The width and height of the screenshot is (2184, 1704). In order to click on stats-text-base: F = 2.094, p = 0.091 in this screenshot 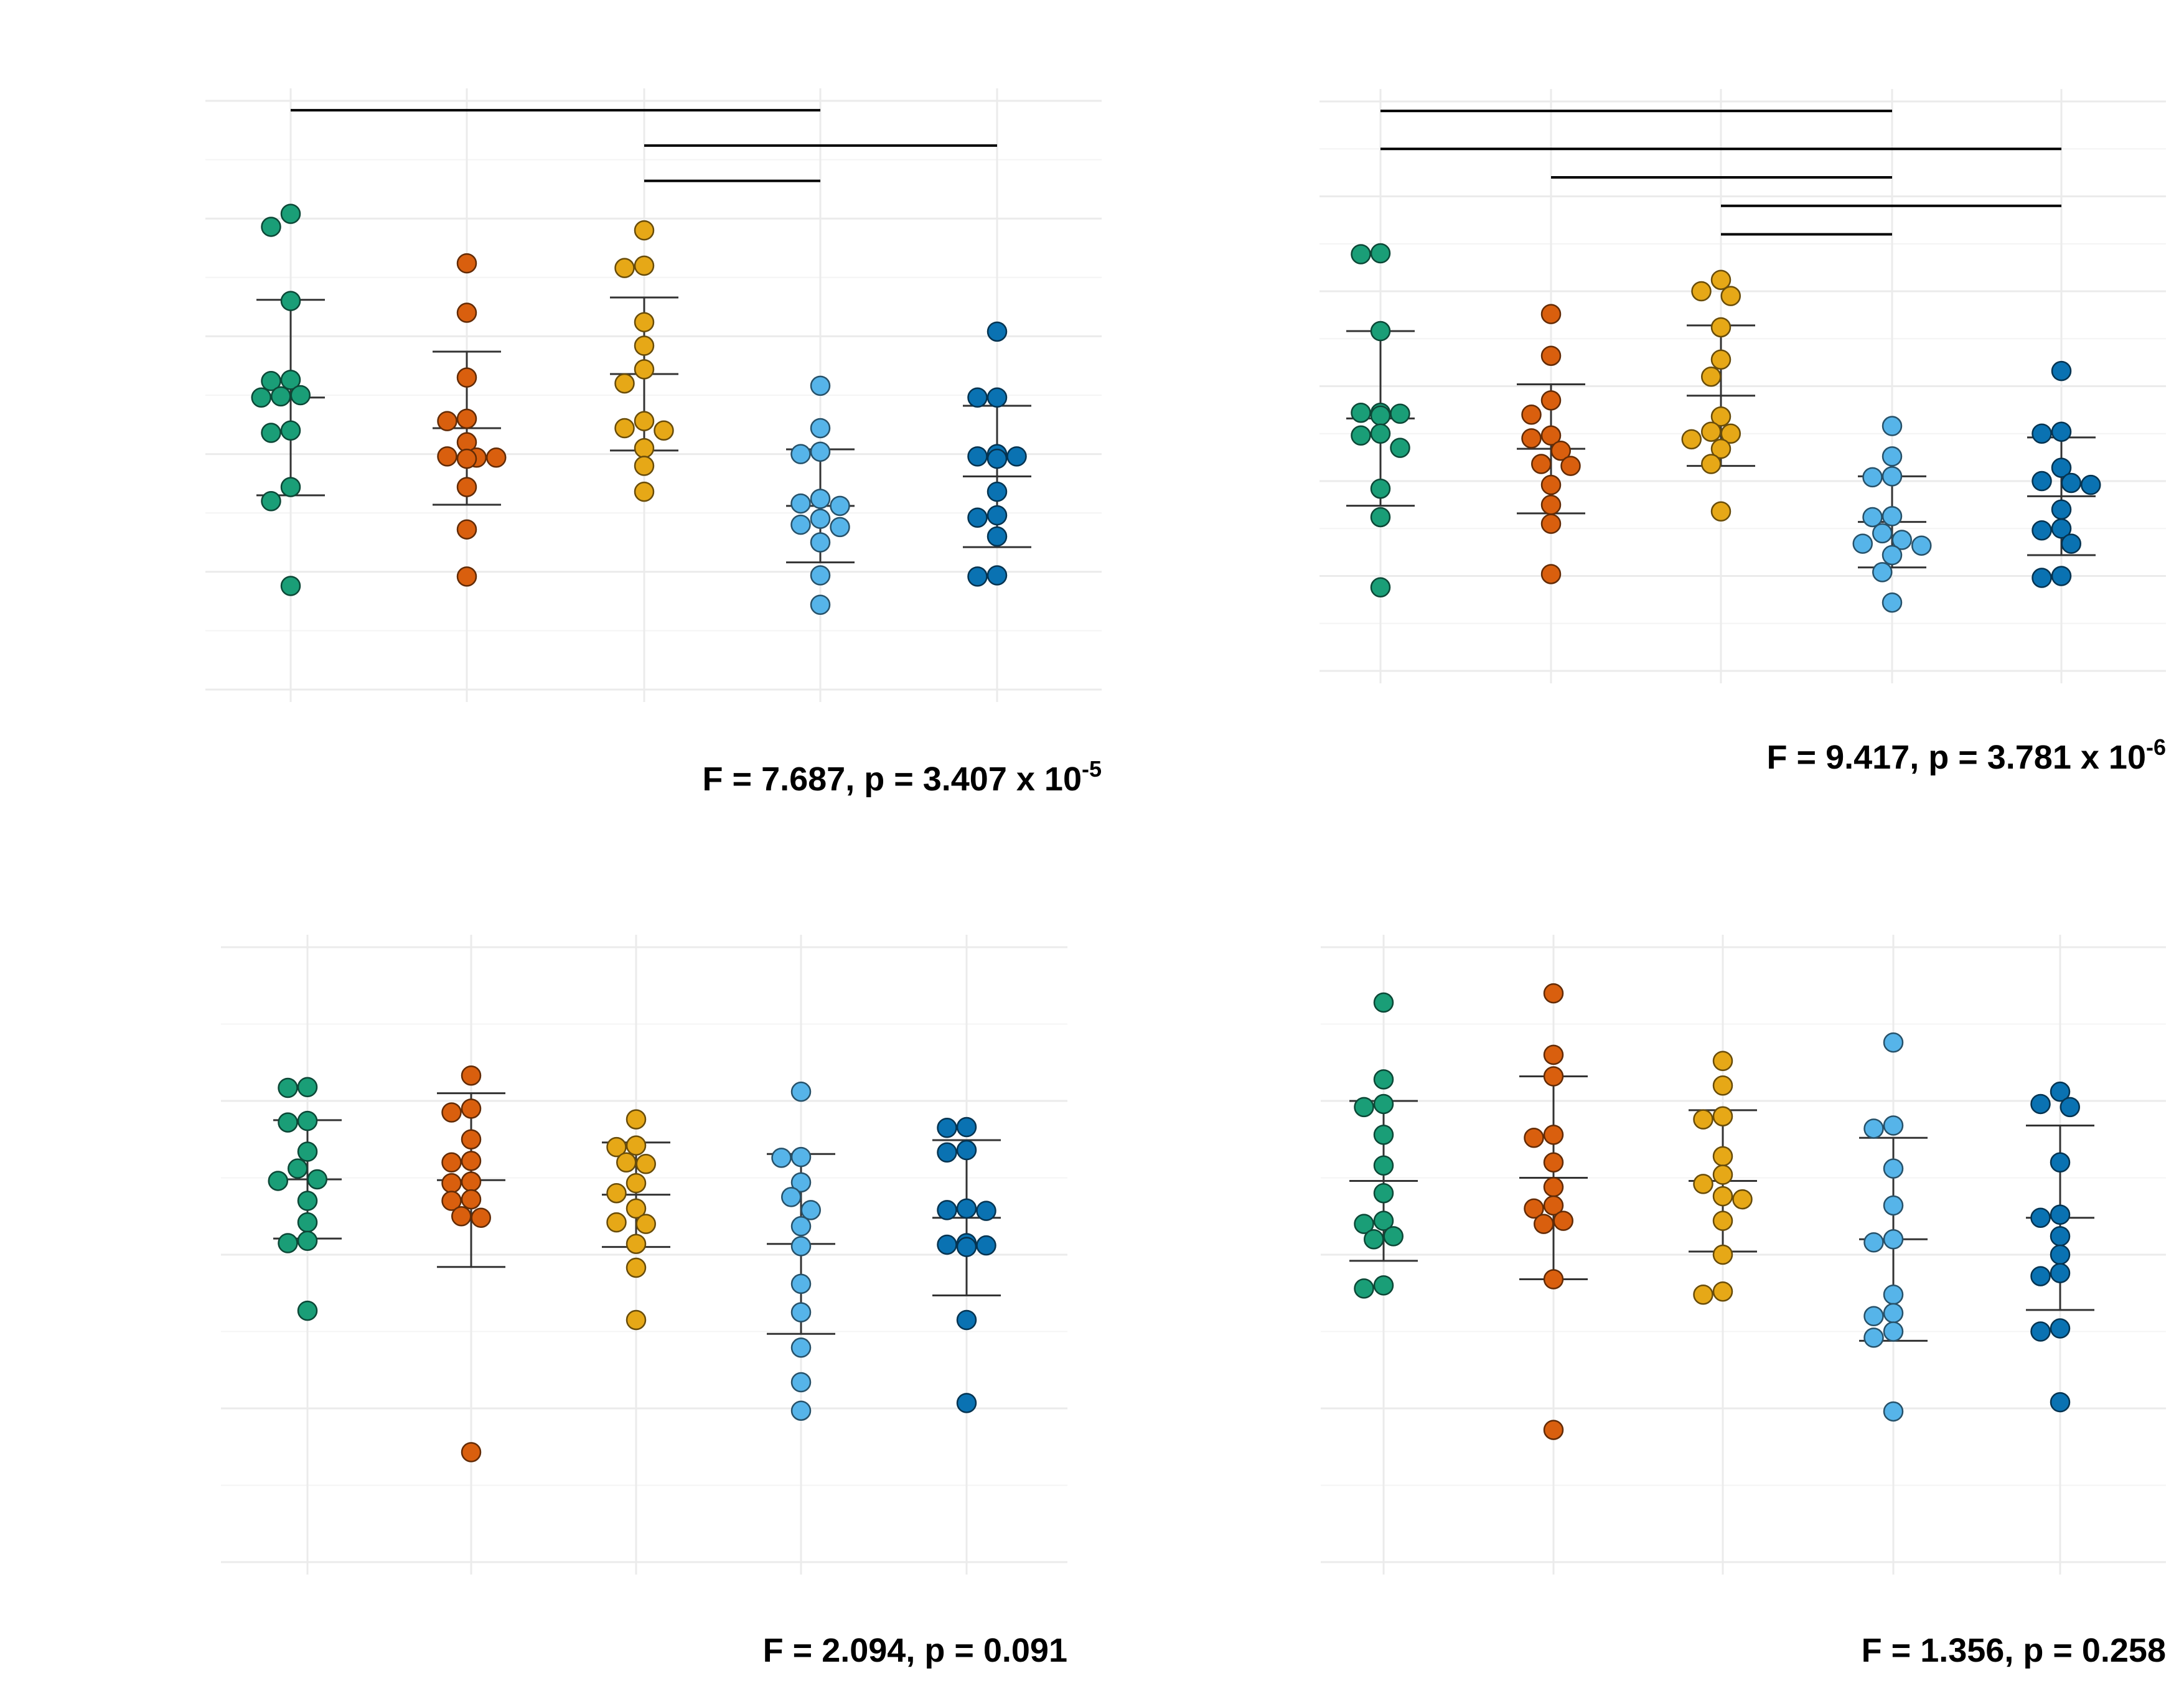, I will do `click(915, 1650)`.